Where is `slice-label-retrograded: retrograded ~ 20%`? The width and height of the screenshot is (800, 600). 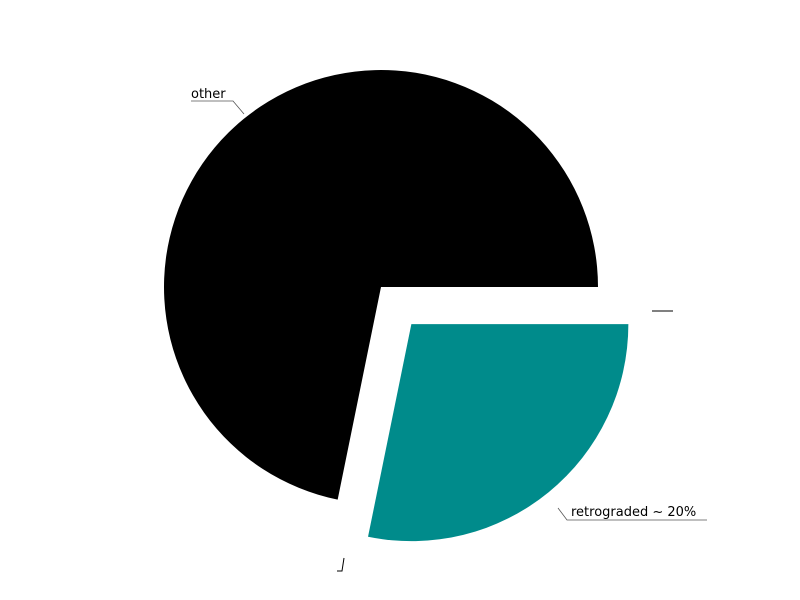 slice-label-retrograded: retrograded ~ 20% is located at coordinates (633, 512).